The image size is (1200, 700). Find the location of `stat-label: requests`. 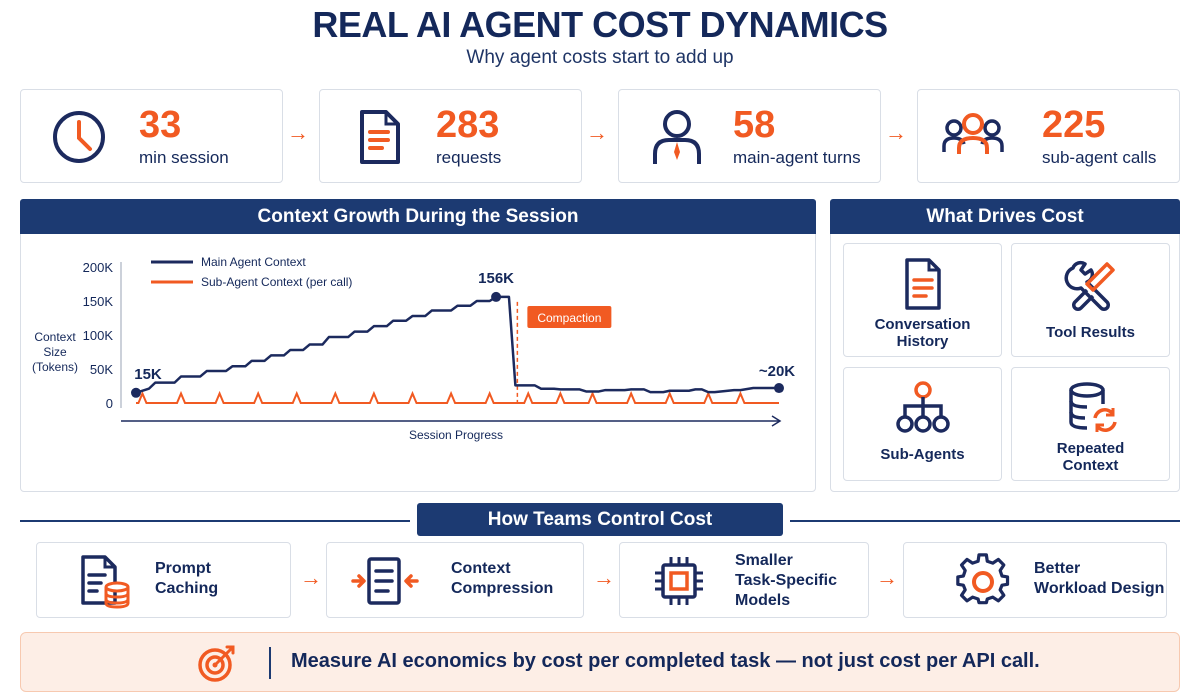

stat-label: requests is located at coordinates (469, 157).